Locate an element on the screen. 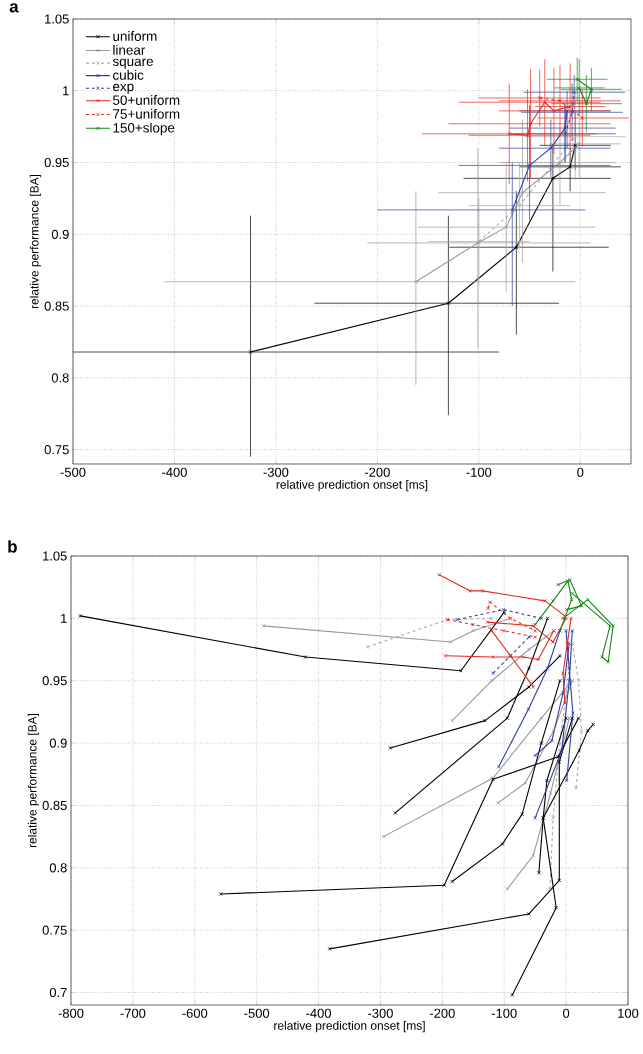 The width and height of the screenshot is (643, 1054). chart-title: a is located at coordinates (14, 8).